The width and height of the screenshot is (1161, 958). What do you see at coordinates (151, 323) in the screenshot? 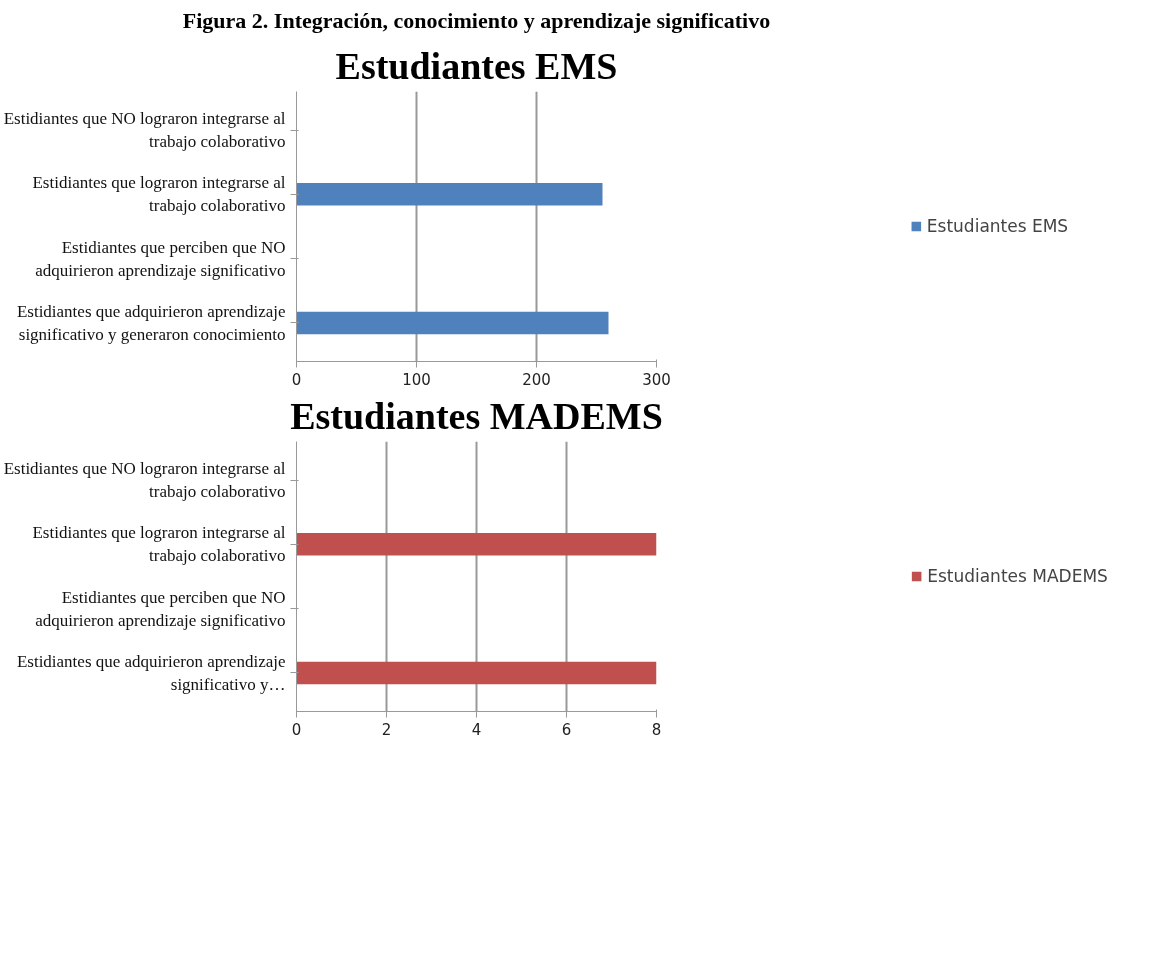
I see `y-tick-label: Estidiantes que adquirieron aprendizaje significativo y generaron conocimiento` at bounding box center [151, 323].